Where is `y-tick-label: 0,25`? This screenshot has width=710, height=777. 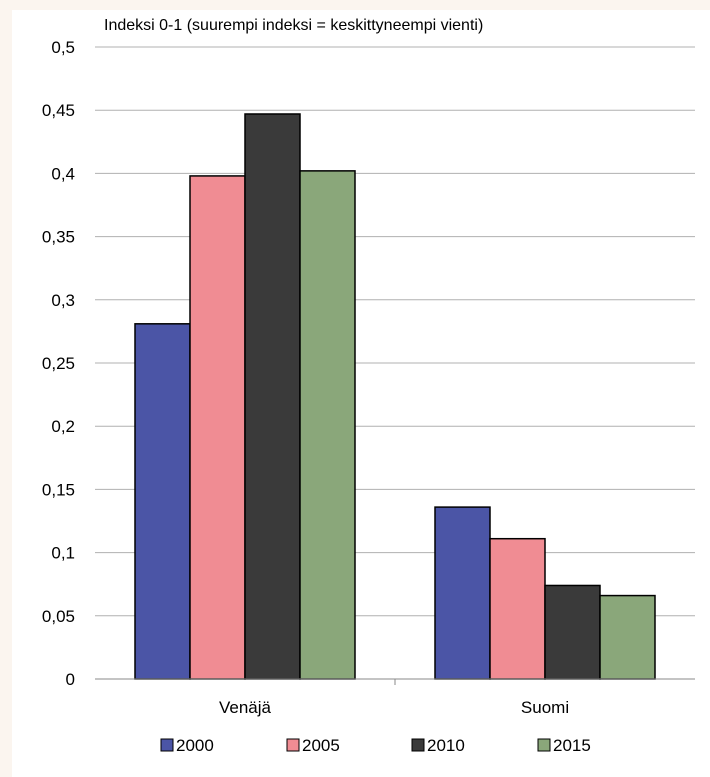
y-tick-label: 0,25 is located at coordinates (58, 363).